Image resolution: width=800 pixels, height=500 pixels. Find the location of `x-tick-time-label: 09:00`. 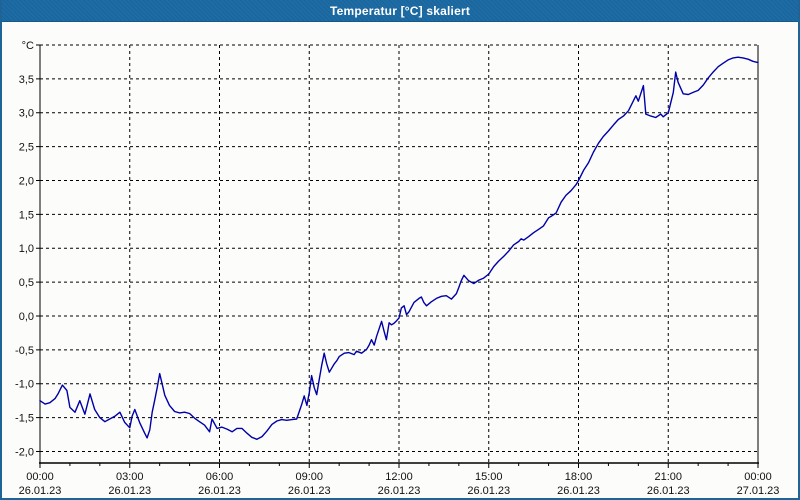

x-tick-time-label: 09:00 is located at coordinates (309, 477).